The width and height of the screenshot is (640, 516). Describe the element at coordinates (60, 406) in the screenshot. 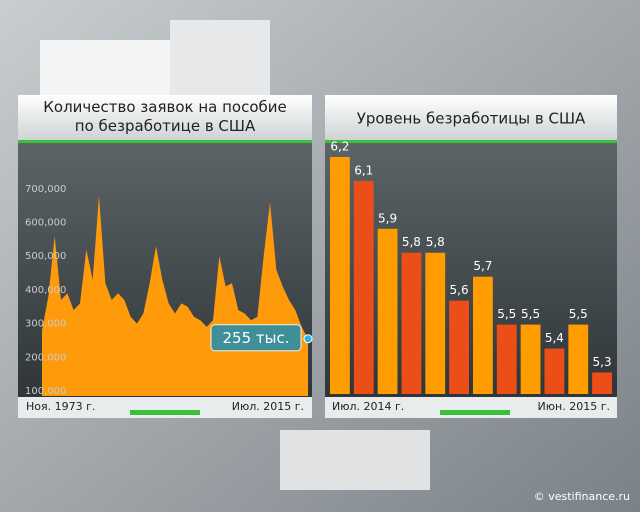

I see `x-tick-label: Ноя. 1973 г.` at that location.